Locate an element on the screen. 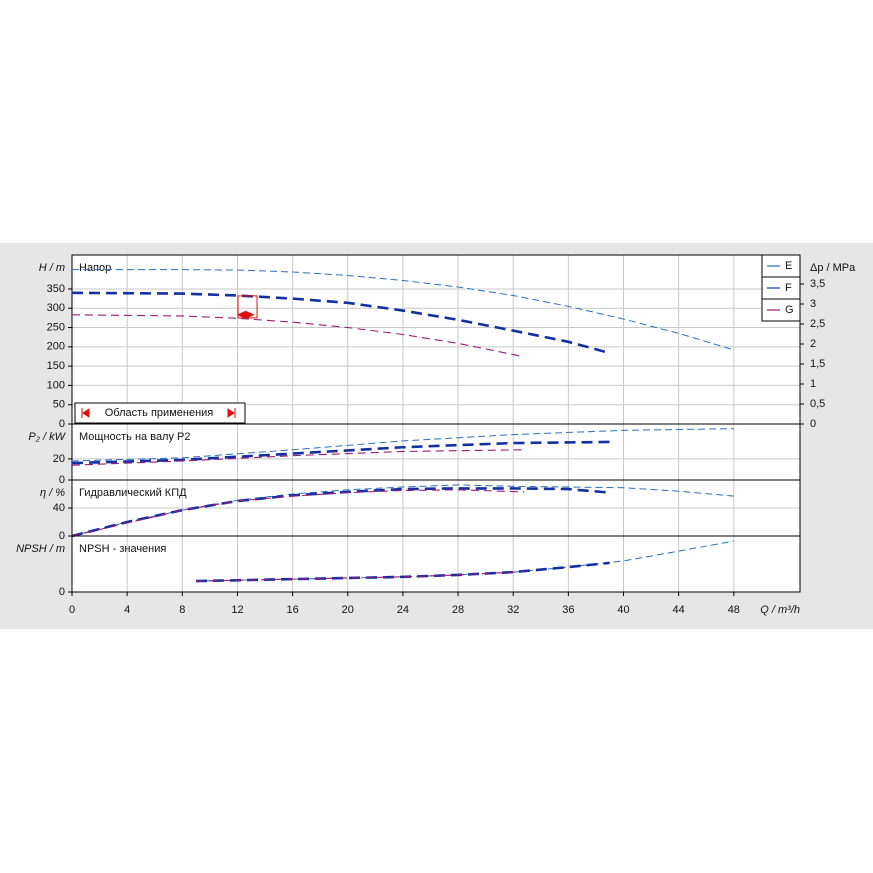 This screenshot has height=873, width=873. y2-tick-label: 1 is located at coordinates (813, 384).